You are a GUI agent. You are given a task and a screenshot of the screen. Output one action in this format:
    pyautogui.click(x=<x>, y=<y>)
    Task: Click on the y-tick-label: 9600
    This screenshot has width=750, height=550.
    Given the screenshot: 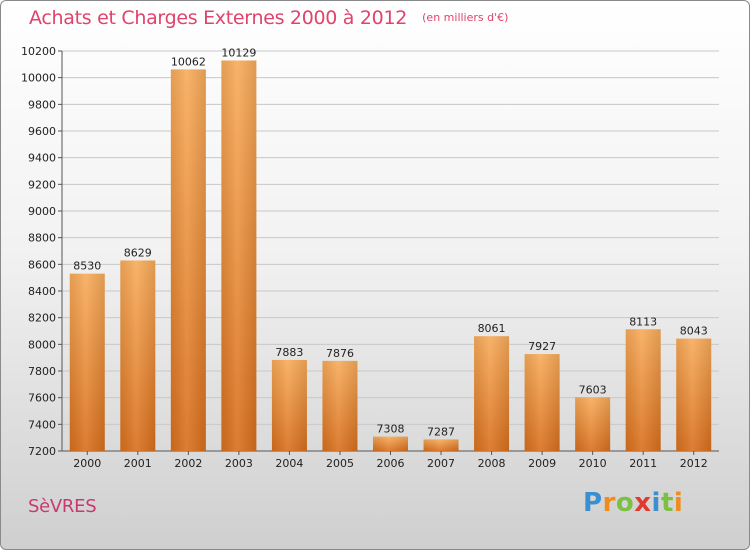 What is the action you would take?
    pyautogui.click(x=42, y=131)
    